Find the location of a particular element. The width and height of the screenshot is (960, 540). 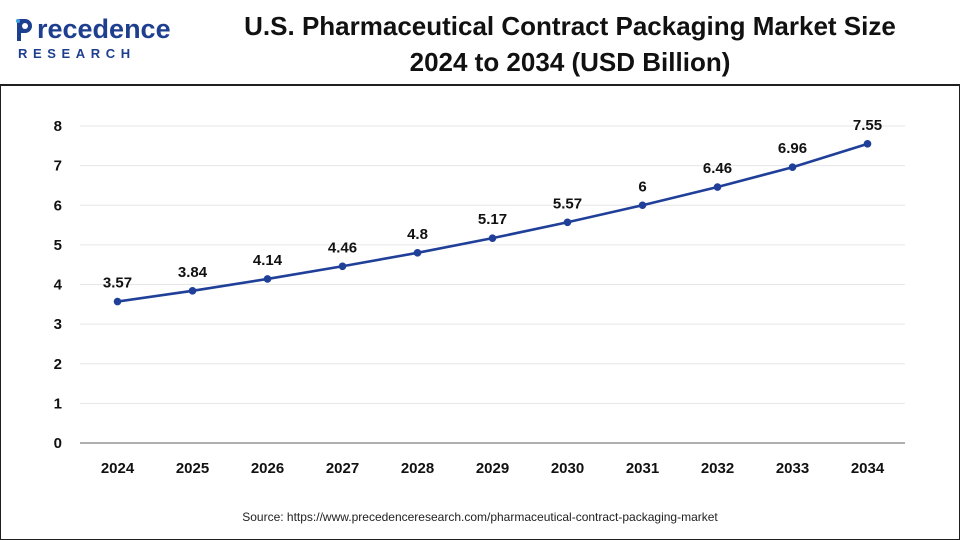

data-label: 4.14 is located at coordinates (268, 260).